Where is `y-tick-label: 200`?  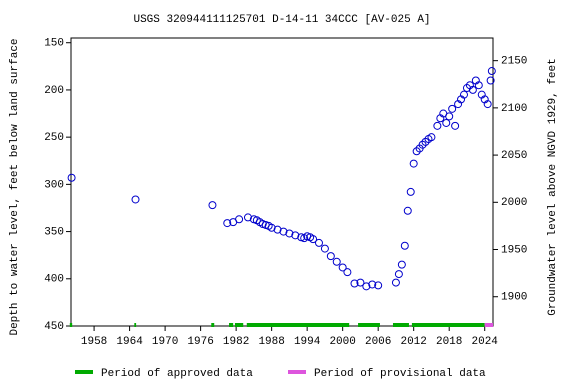 y-tick-label: 200 is located at coordinates (54, 91).